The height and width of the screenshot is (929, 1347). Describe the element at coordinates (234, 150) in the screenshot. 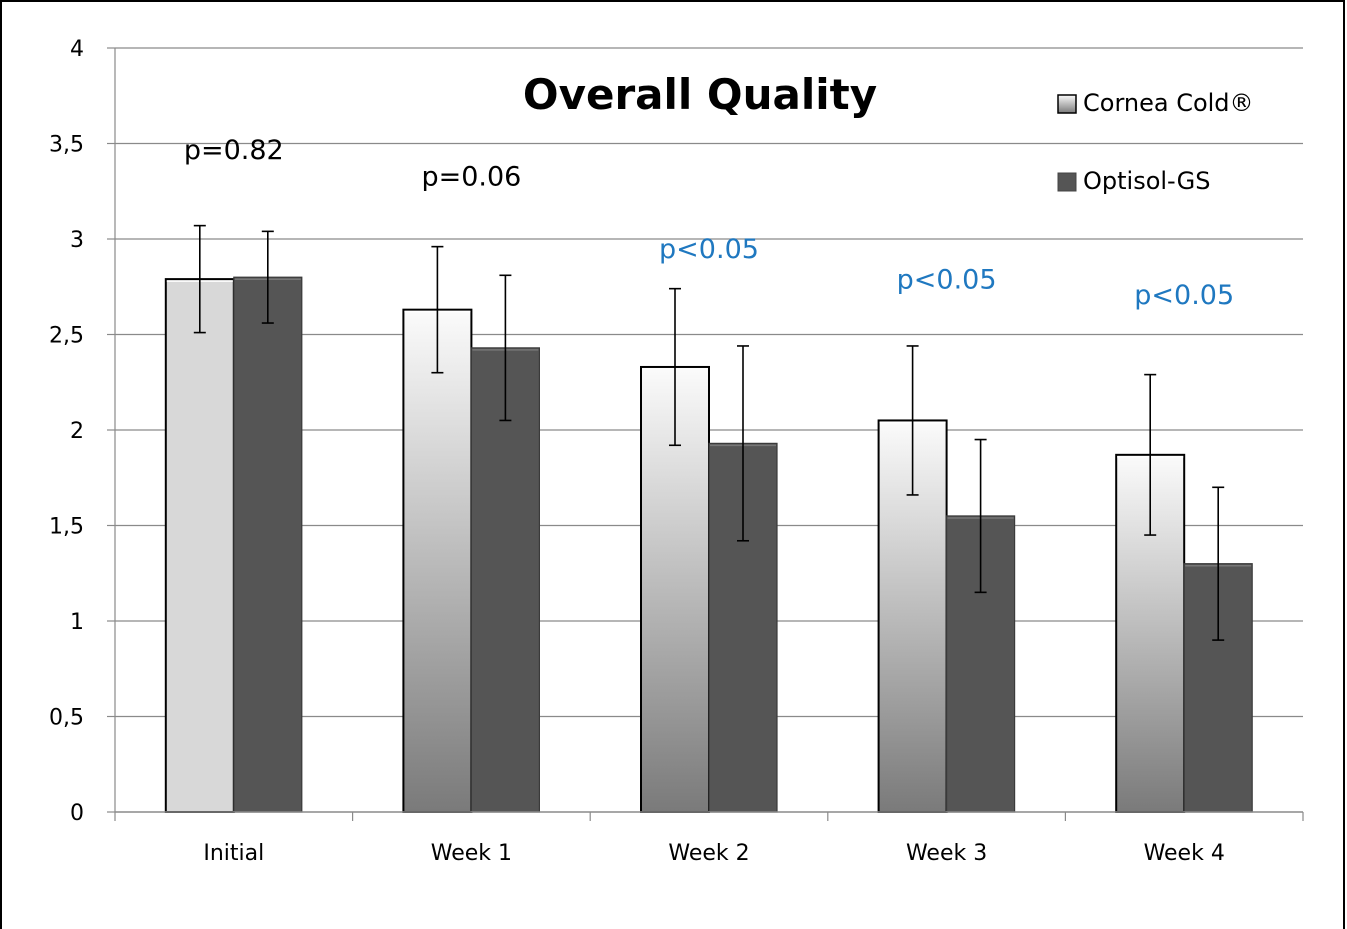

I see `p-value-label: p=0.82` at that location.